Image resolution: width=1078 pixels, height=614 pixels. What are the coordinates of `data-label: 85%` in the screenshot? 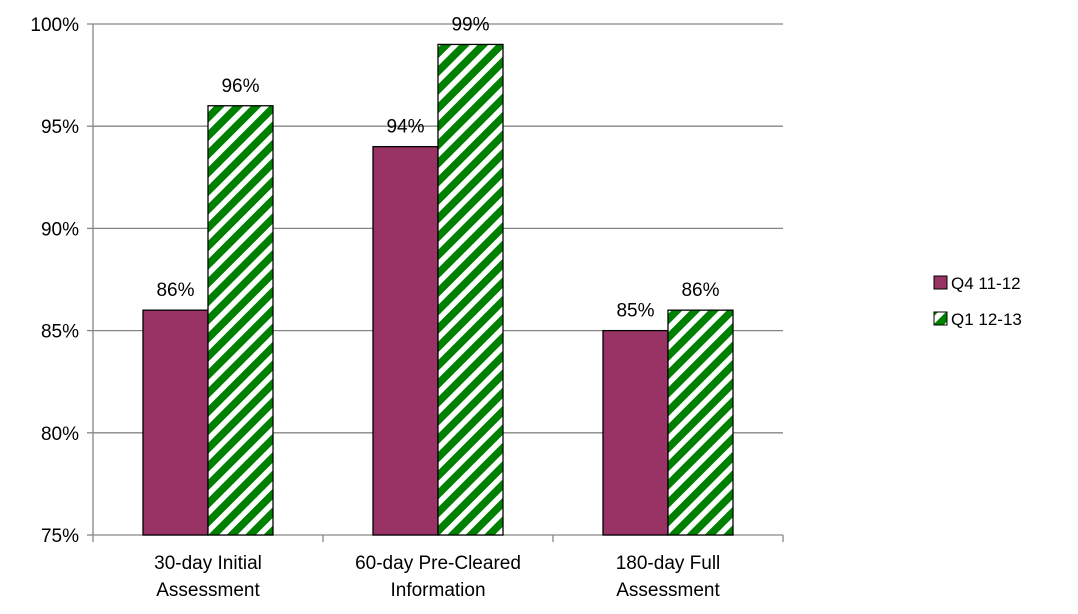 It's located at (635, 311).